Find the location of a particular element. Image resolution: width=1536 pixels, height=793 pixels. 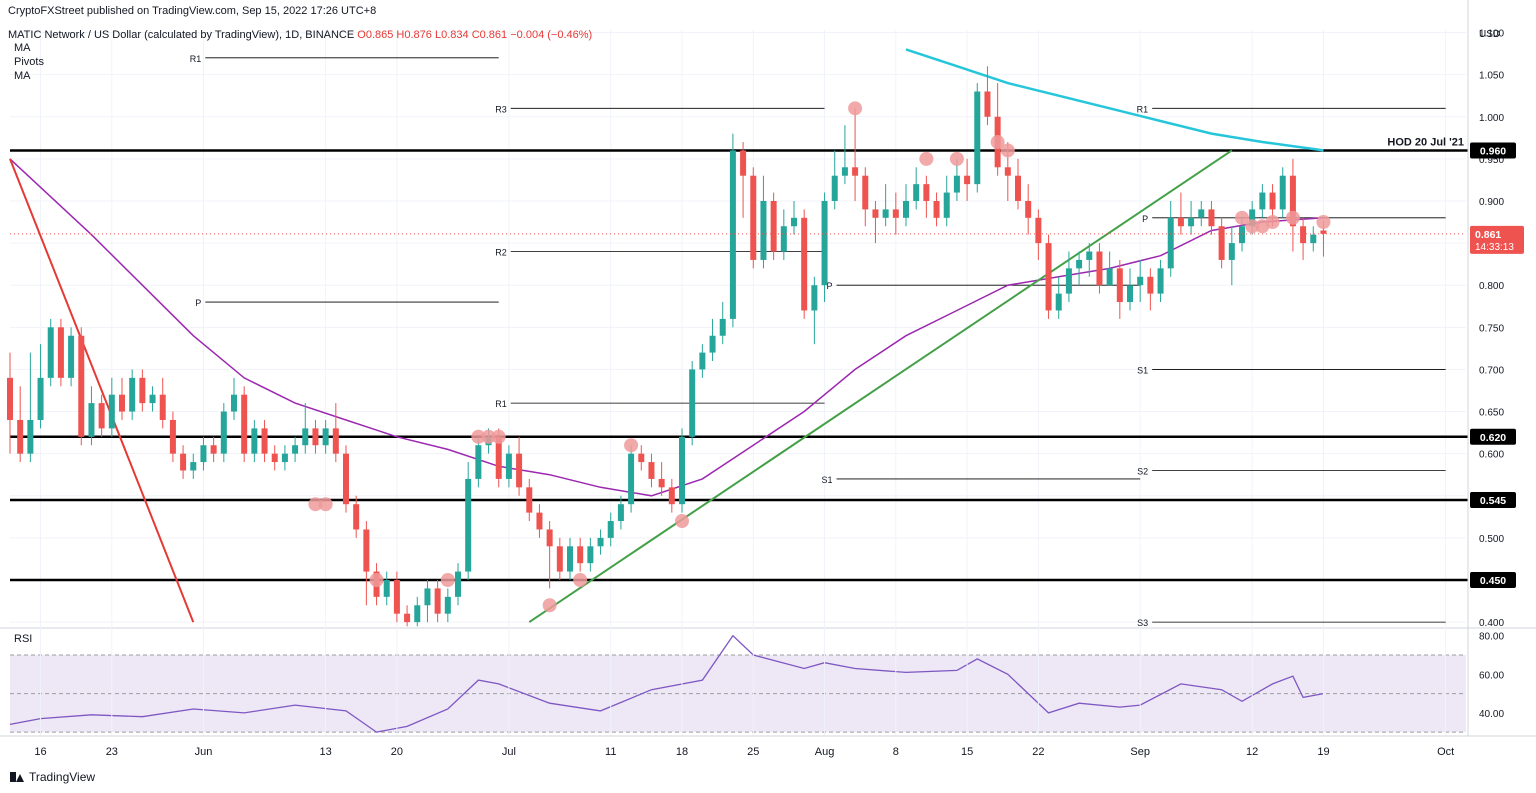

tradingview-logo-icon is located at coordinates (17, 777).